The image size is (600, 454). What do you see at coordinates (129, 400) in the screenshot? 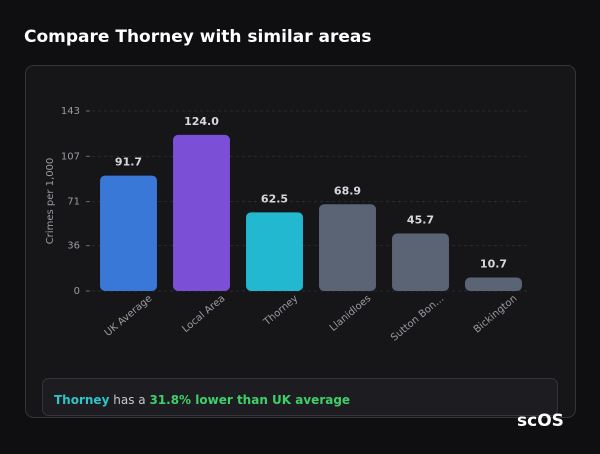
I see `summary-middle: has a` at bounding box center [129, 400].